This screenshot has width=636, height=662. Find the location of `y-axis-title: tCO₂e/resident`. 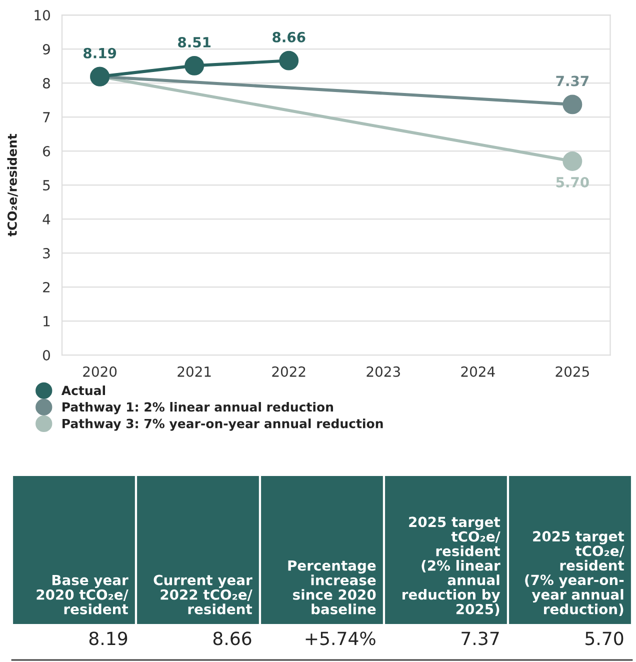

y-axis-title: tCO₂e/resident is located at coordinates (12, 185).